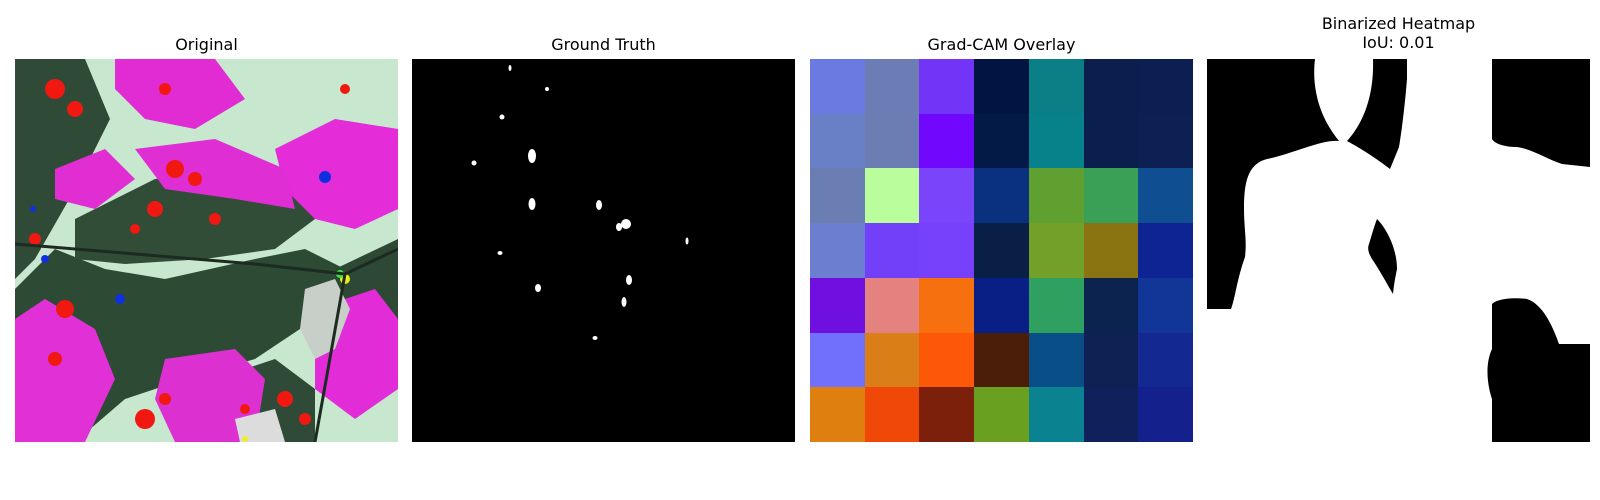 Image resolution: width=1600 pixels, height=500 pixels. Describe the element at coordinates (206, 44) in the screenshot. I see `original-title: Original` at that location.